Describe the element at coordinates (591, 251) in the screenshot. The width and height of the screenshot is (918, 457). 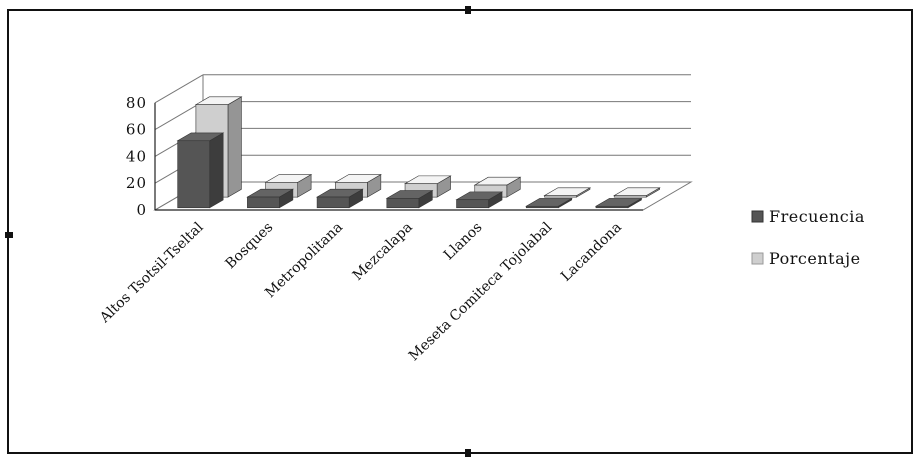
I see `category-label: Lacandona` at that location.